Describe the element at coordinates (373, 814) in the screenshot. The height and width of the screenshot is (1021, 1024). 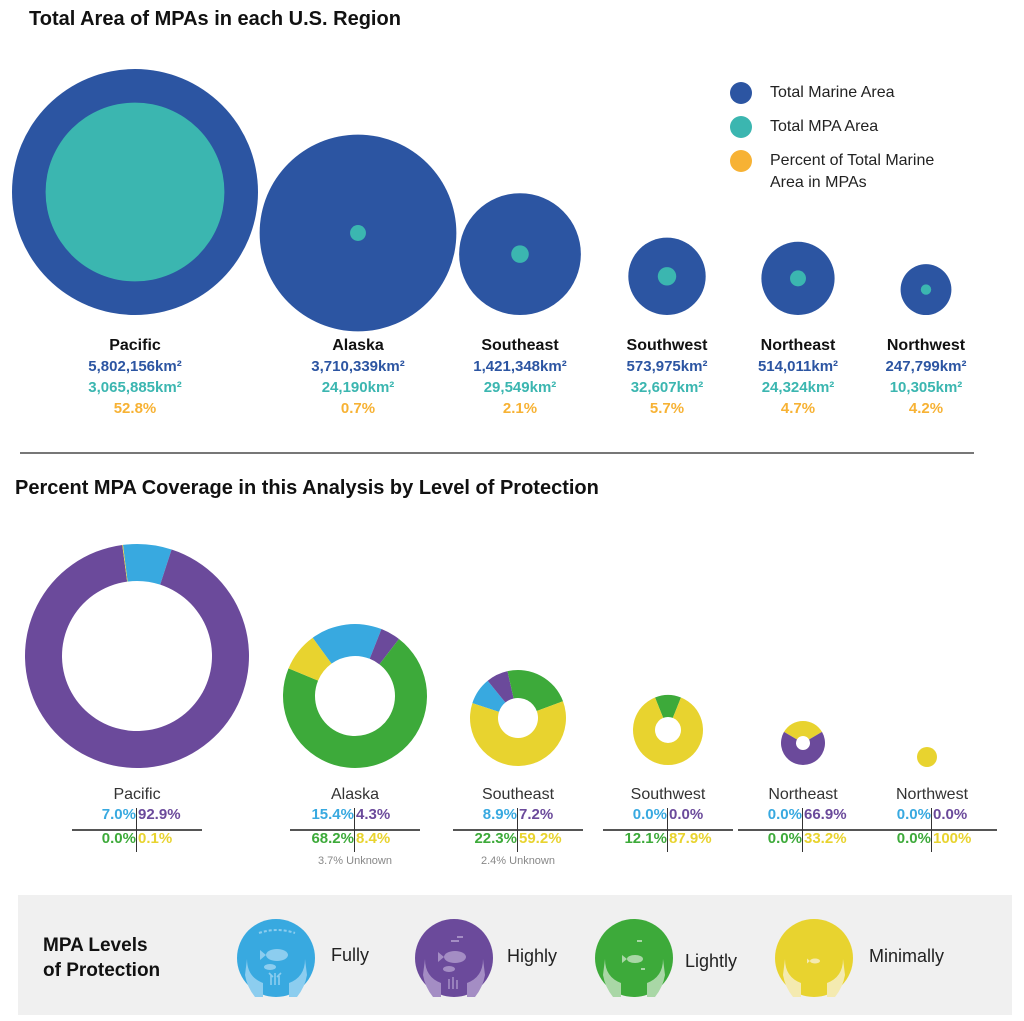
I see `highly-percent: 4.3%` at that location.